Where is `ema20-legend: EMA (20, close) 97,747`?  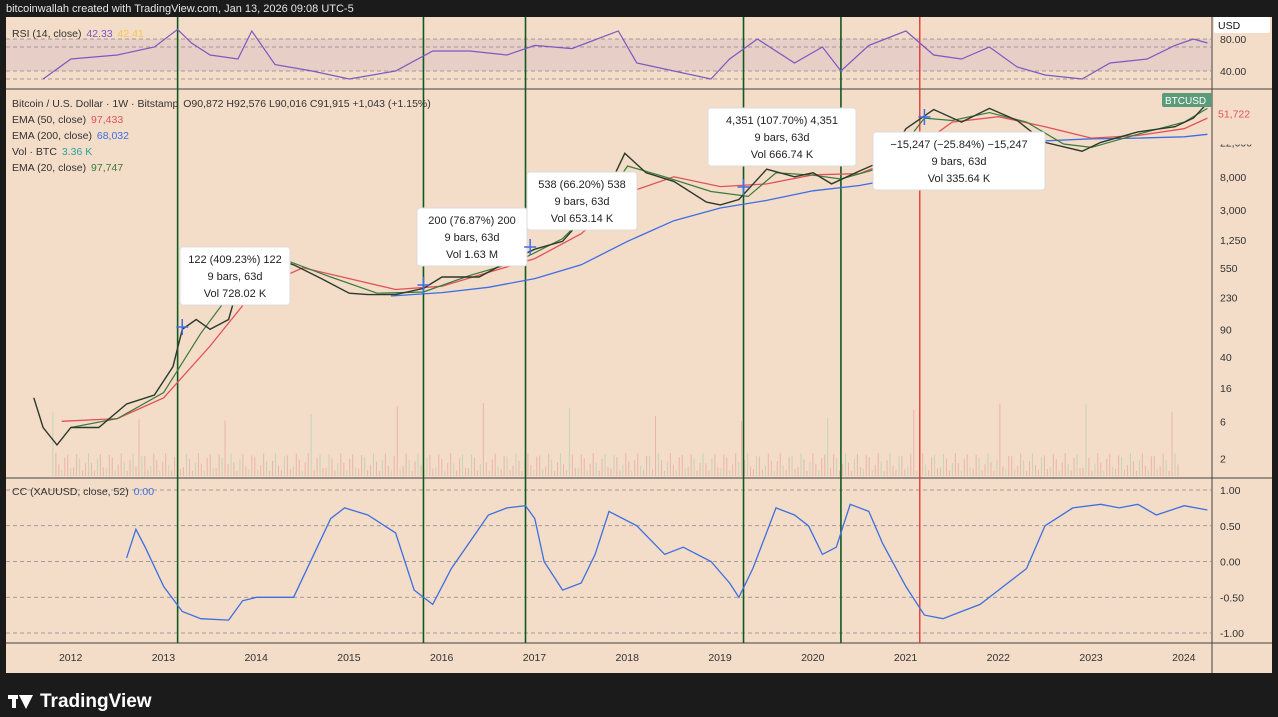
ema20-legend: EMA (20, close) 97,747 is located at coordinates (68, 168).